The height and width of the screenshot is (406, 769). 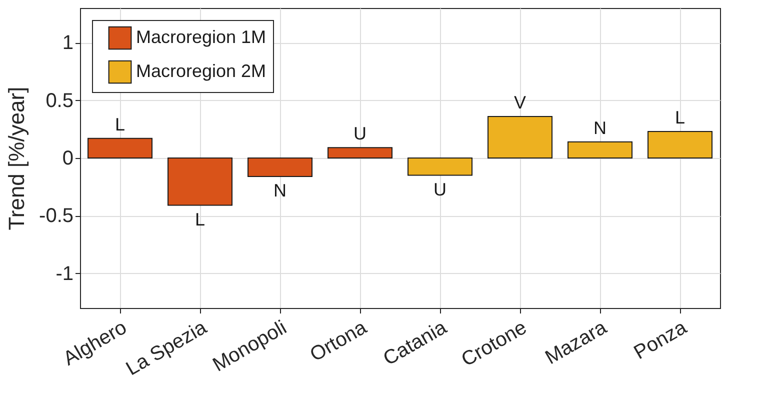 What do you see at coordinates (68, 159) in the screenshot?
I see `y-tick-label: 0` at bounding box center [68, 159].